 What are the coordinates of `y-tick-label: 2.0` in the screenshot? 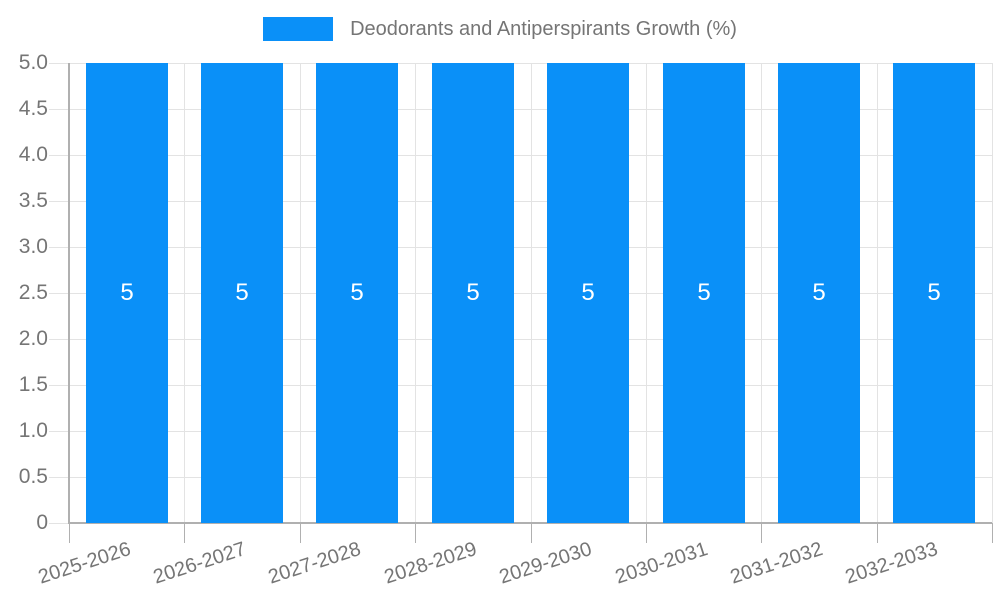 It's located at (33, 338).